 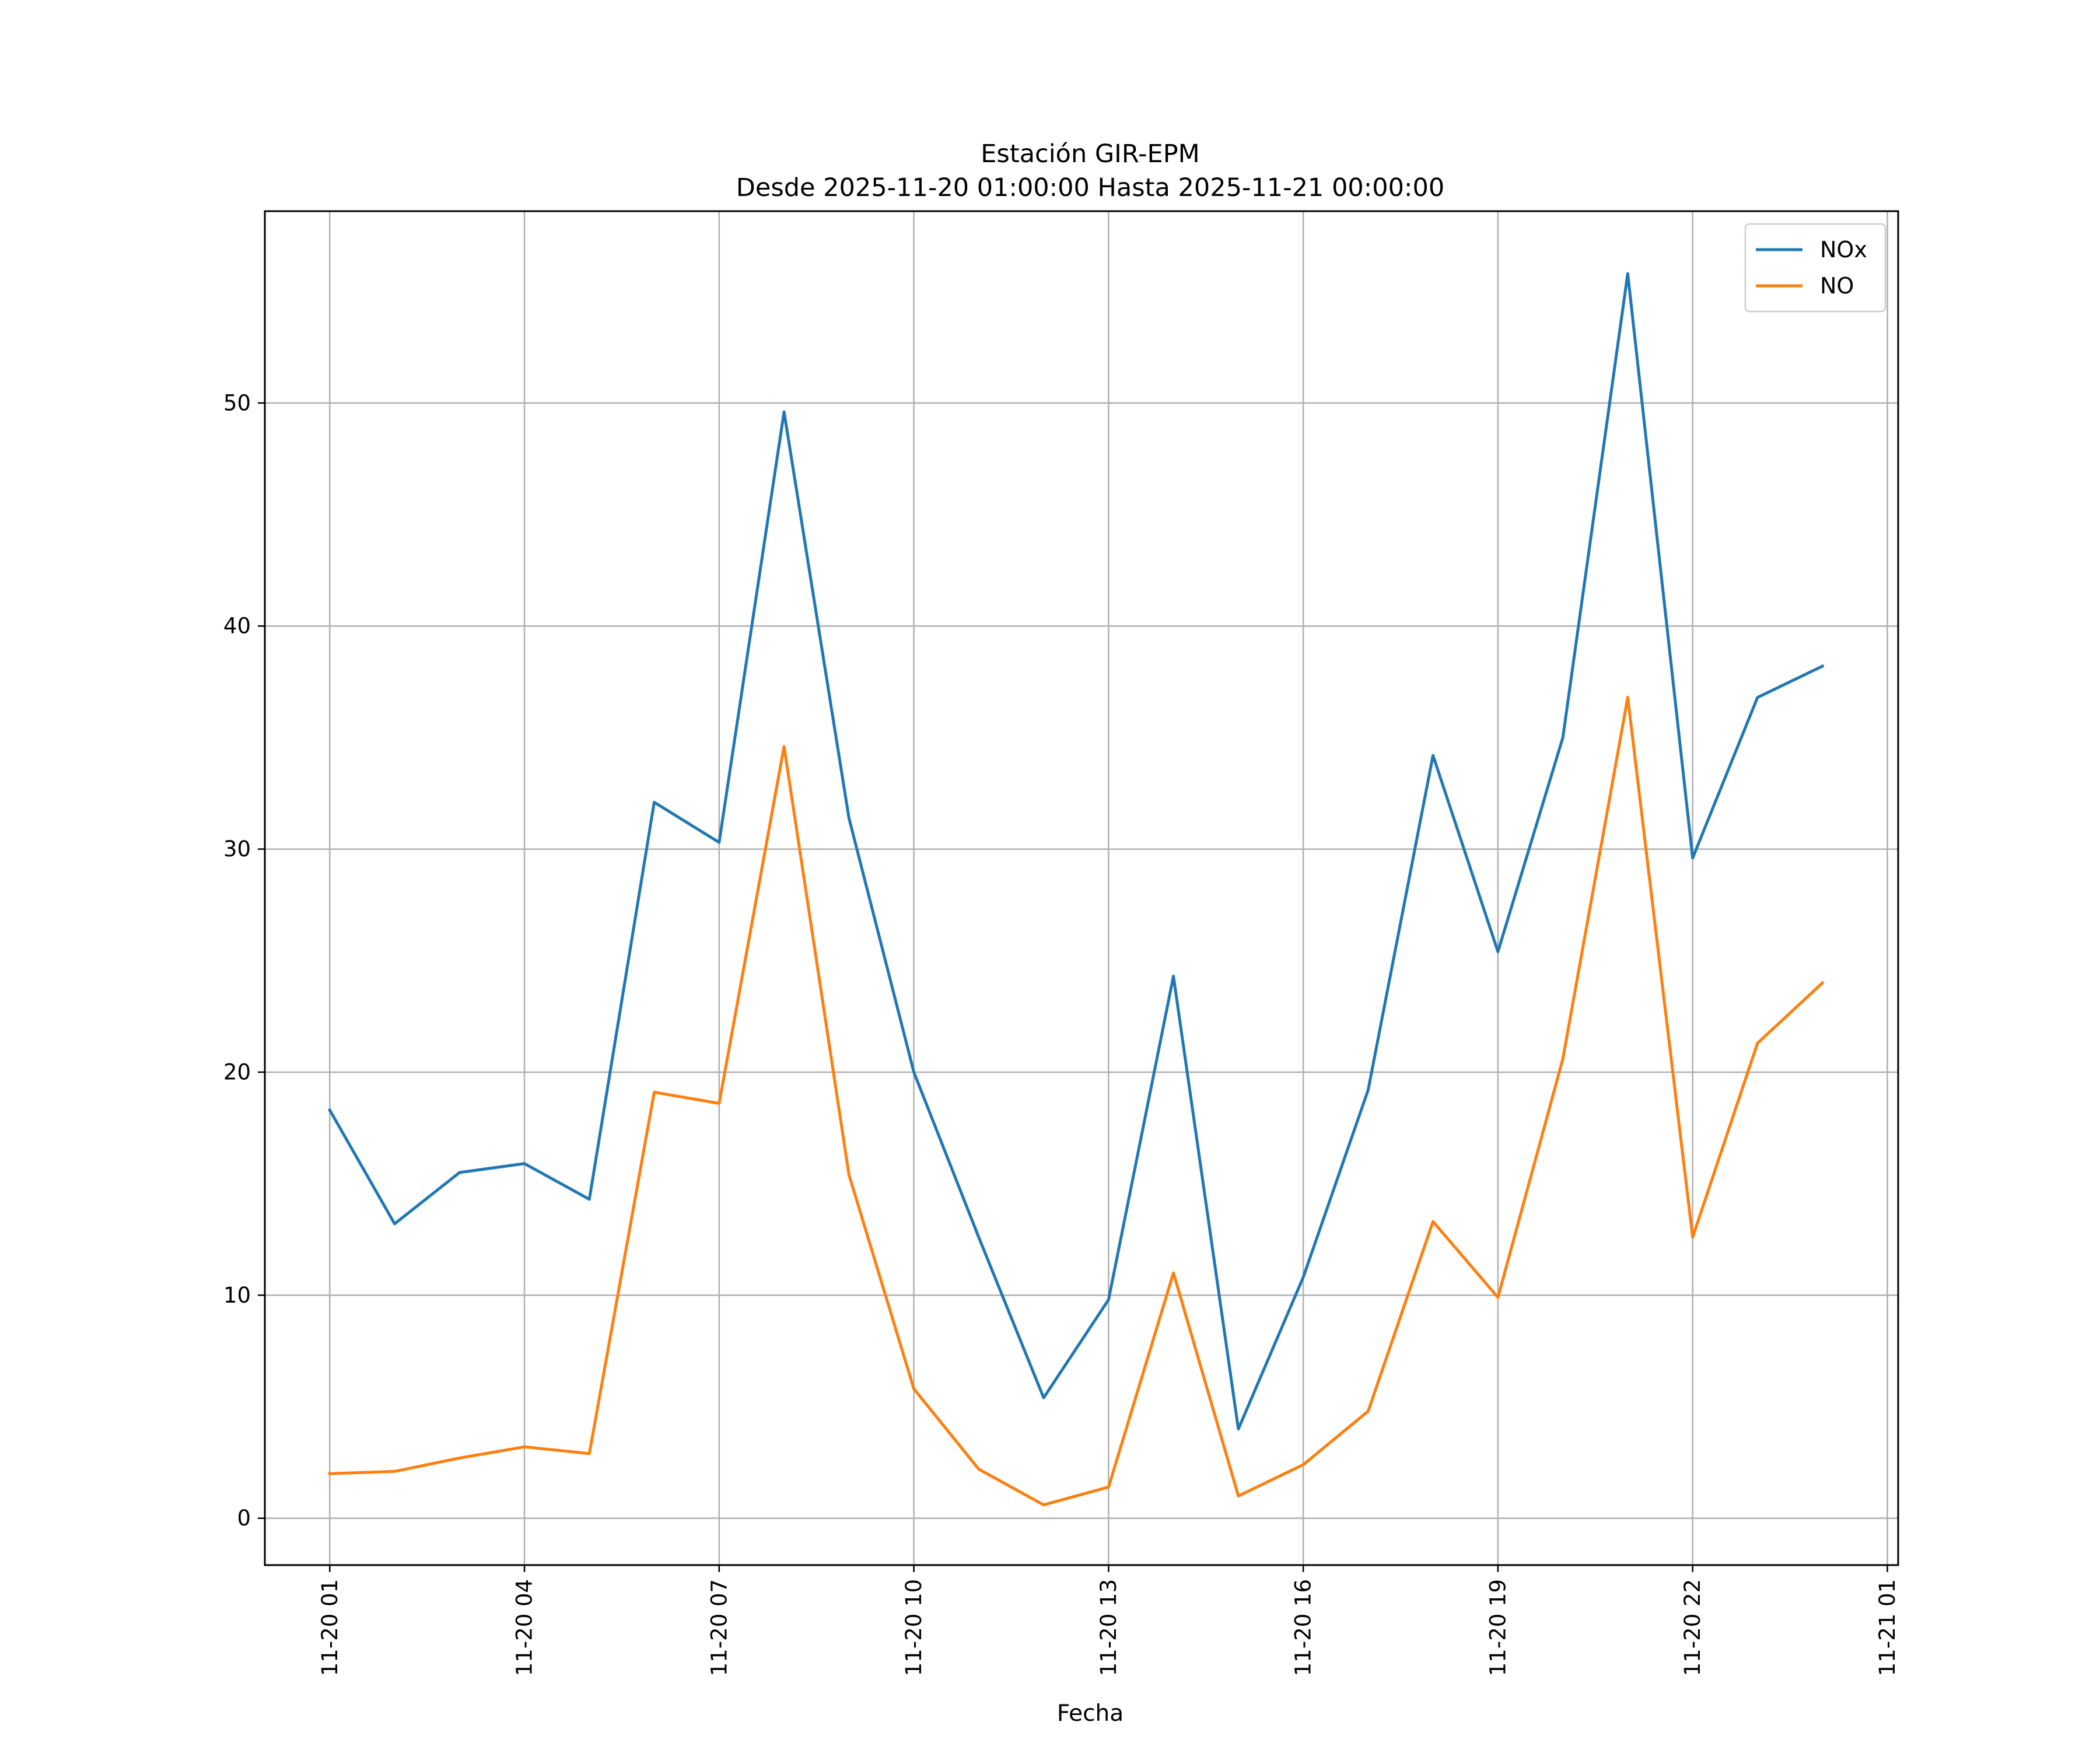 I want to click on x-tick-label: 11-20 07, so click(x=719, y=1627).